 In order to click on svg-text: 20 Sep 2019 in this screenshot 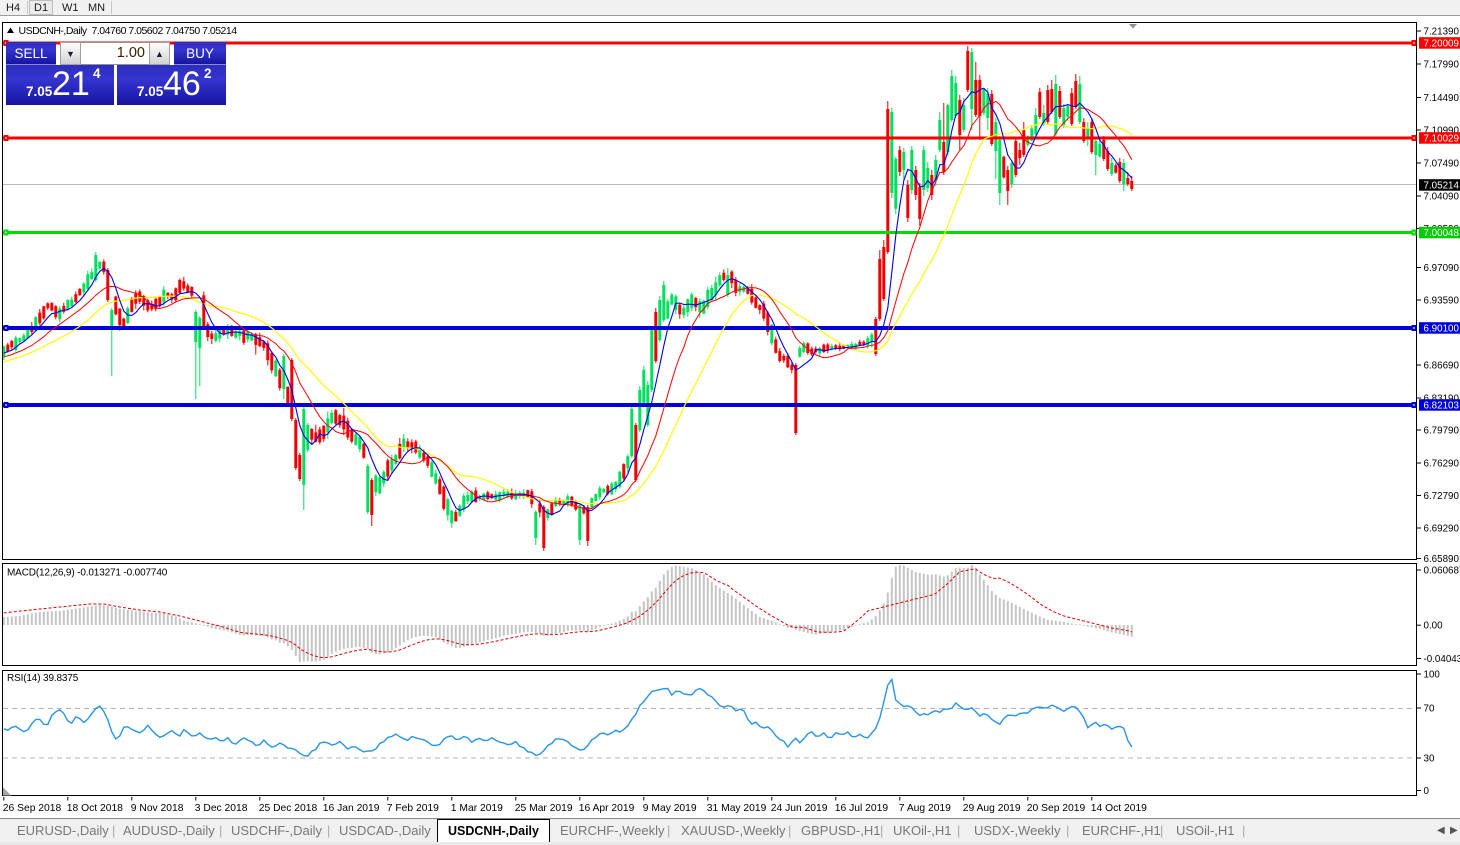, I will do `click(1056, 808)`.